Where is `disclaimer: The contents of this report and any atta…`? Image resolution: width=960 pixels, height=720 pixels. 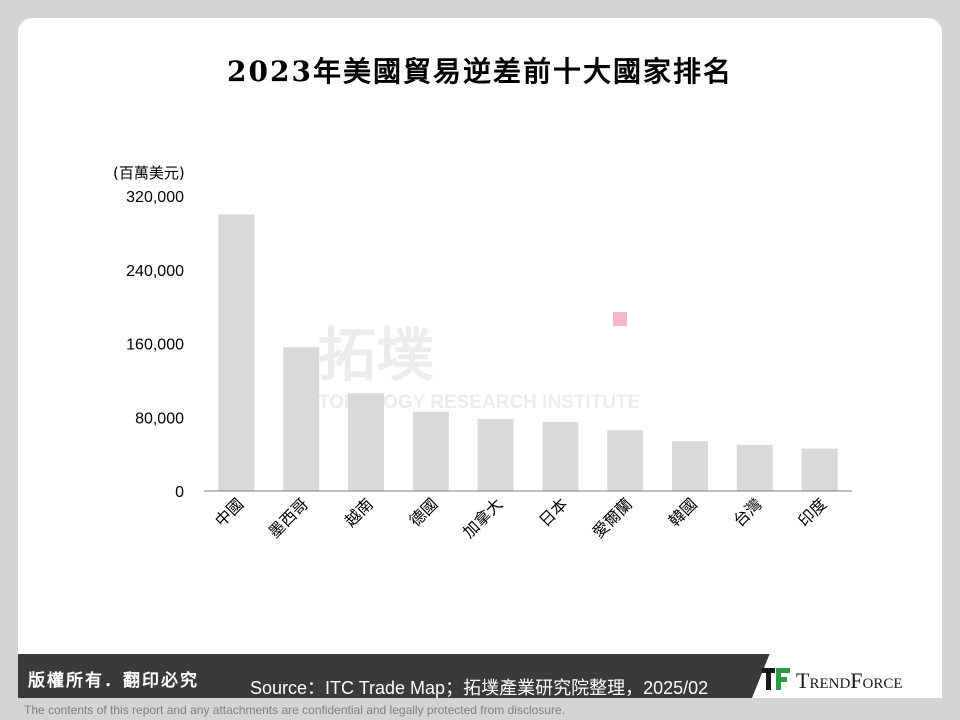 disclaimer: The contents of this report and any atta… is located at coordinates (294, 710).